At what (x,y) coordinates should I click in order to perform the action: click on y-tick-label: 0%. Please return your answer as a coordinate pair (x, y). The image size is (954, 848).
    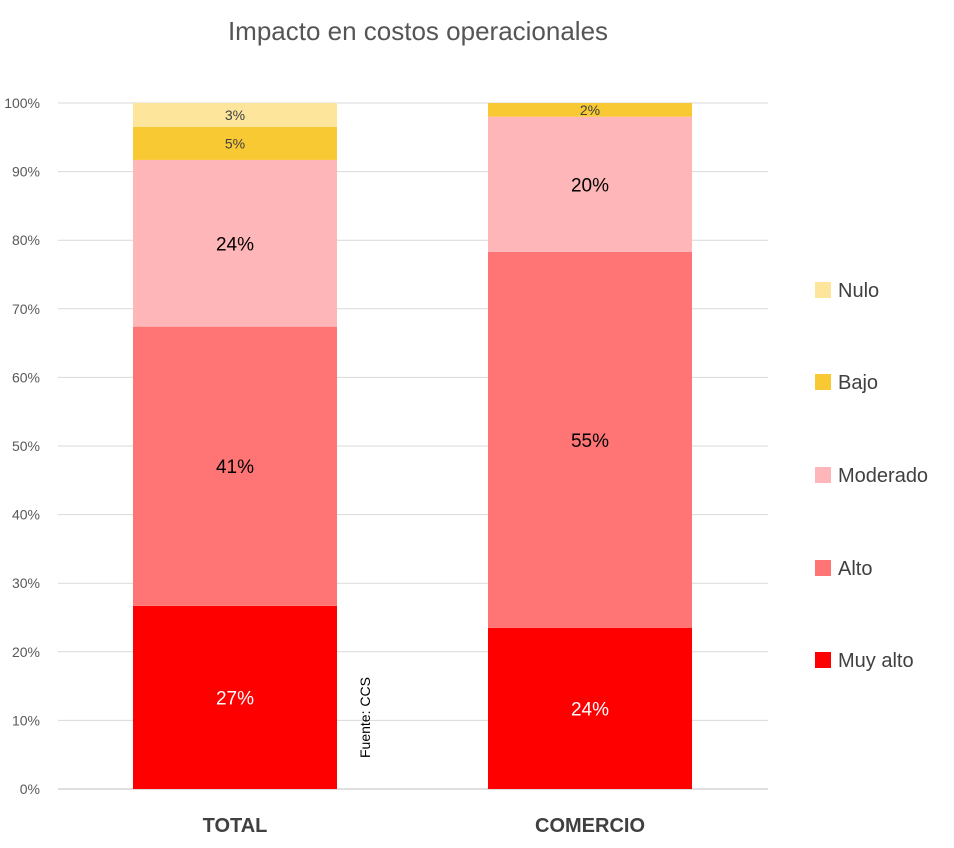
    Looking at the image, I should click on (30, 789).